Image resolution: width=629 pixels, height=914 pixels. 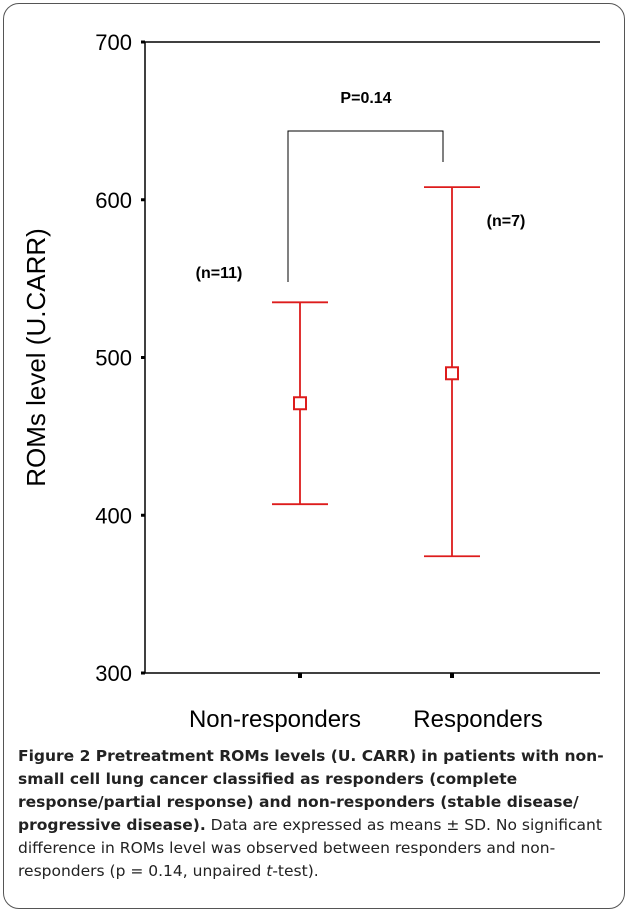 I want to click on y-tick-label: 700, so click(x=113, y=42).